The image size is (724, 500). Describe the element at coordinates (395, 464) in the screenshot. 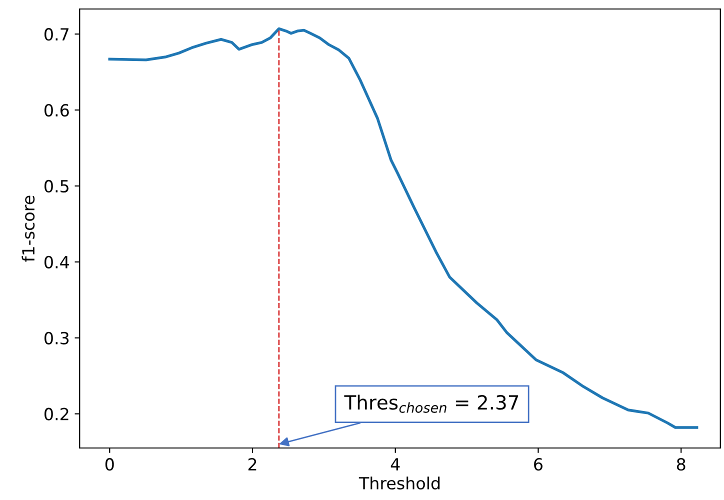

I see `x-tick-label: 4` at that location.